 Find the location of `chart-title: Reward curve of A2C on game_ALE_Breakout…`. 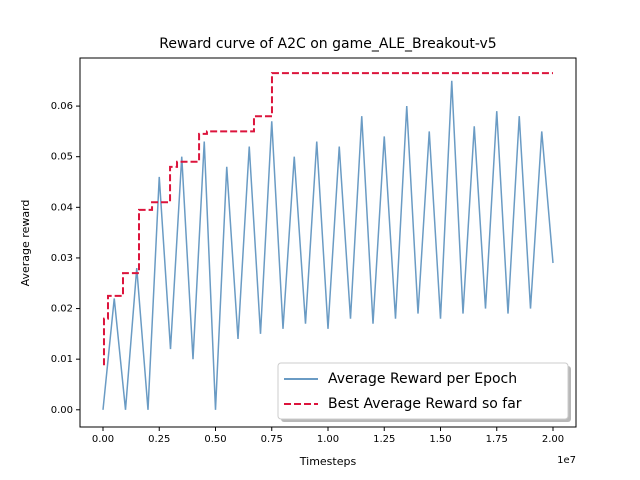

chart-title: Reward curve of A2C on game_ALE_Breakout… is located at coordinates (327, 44).